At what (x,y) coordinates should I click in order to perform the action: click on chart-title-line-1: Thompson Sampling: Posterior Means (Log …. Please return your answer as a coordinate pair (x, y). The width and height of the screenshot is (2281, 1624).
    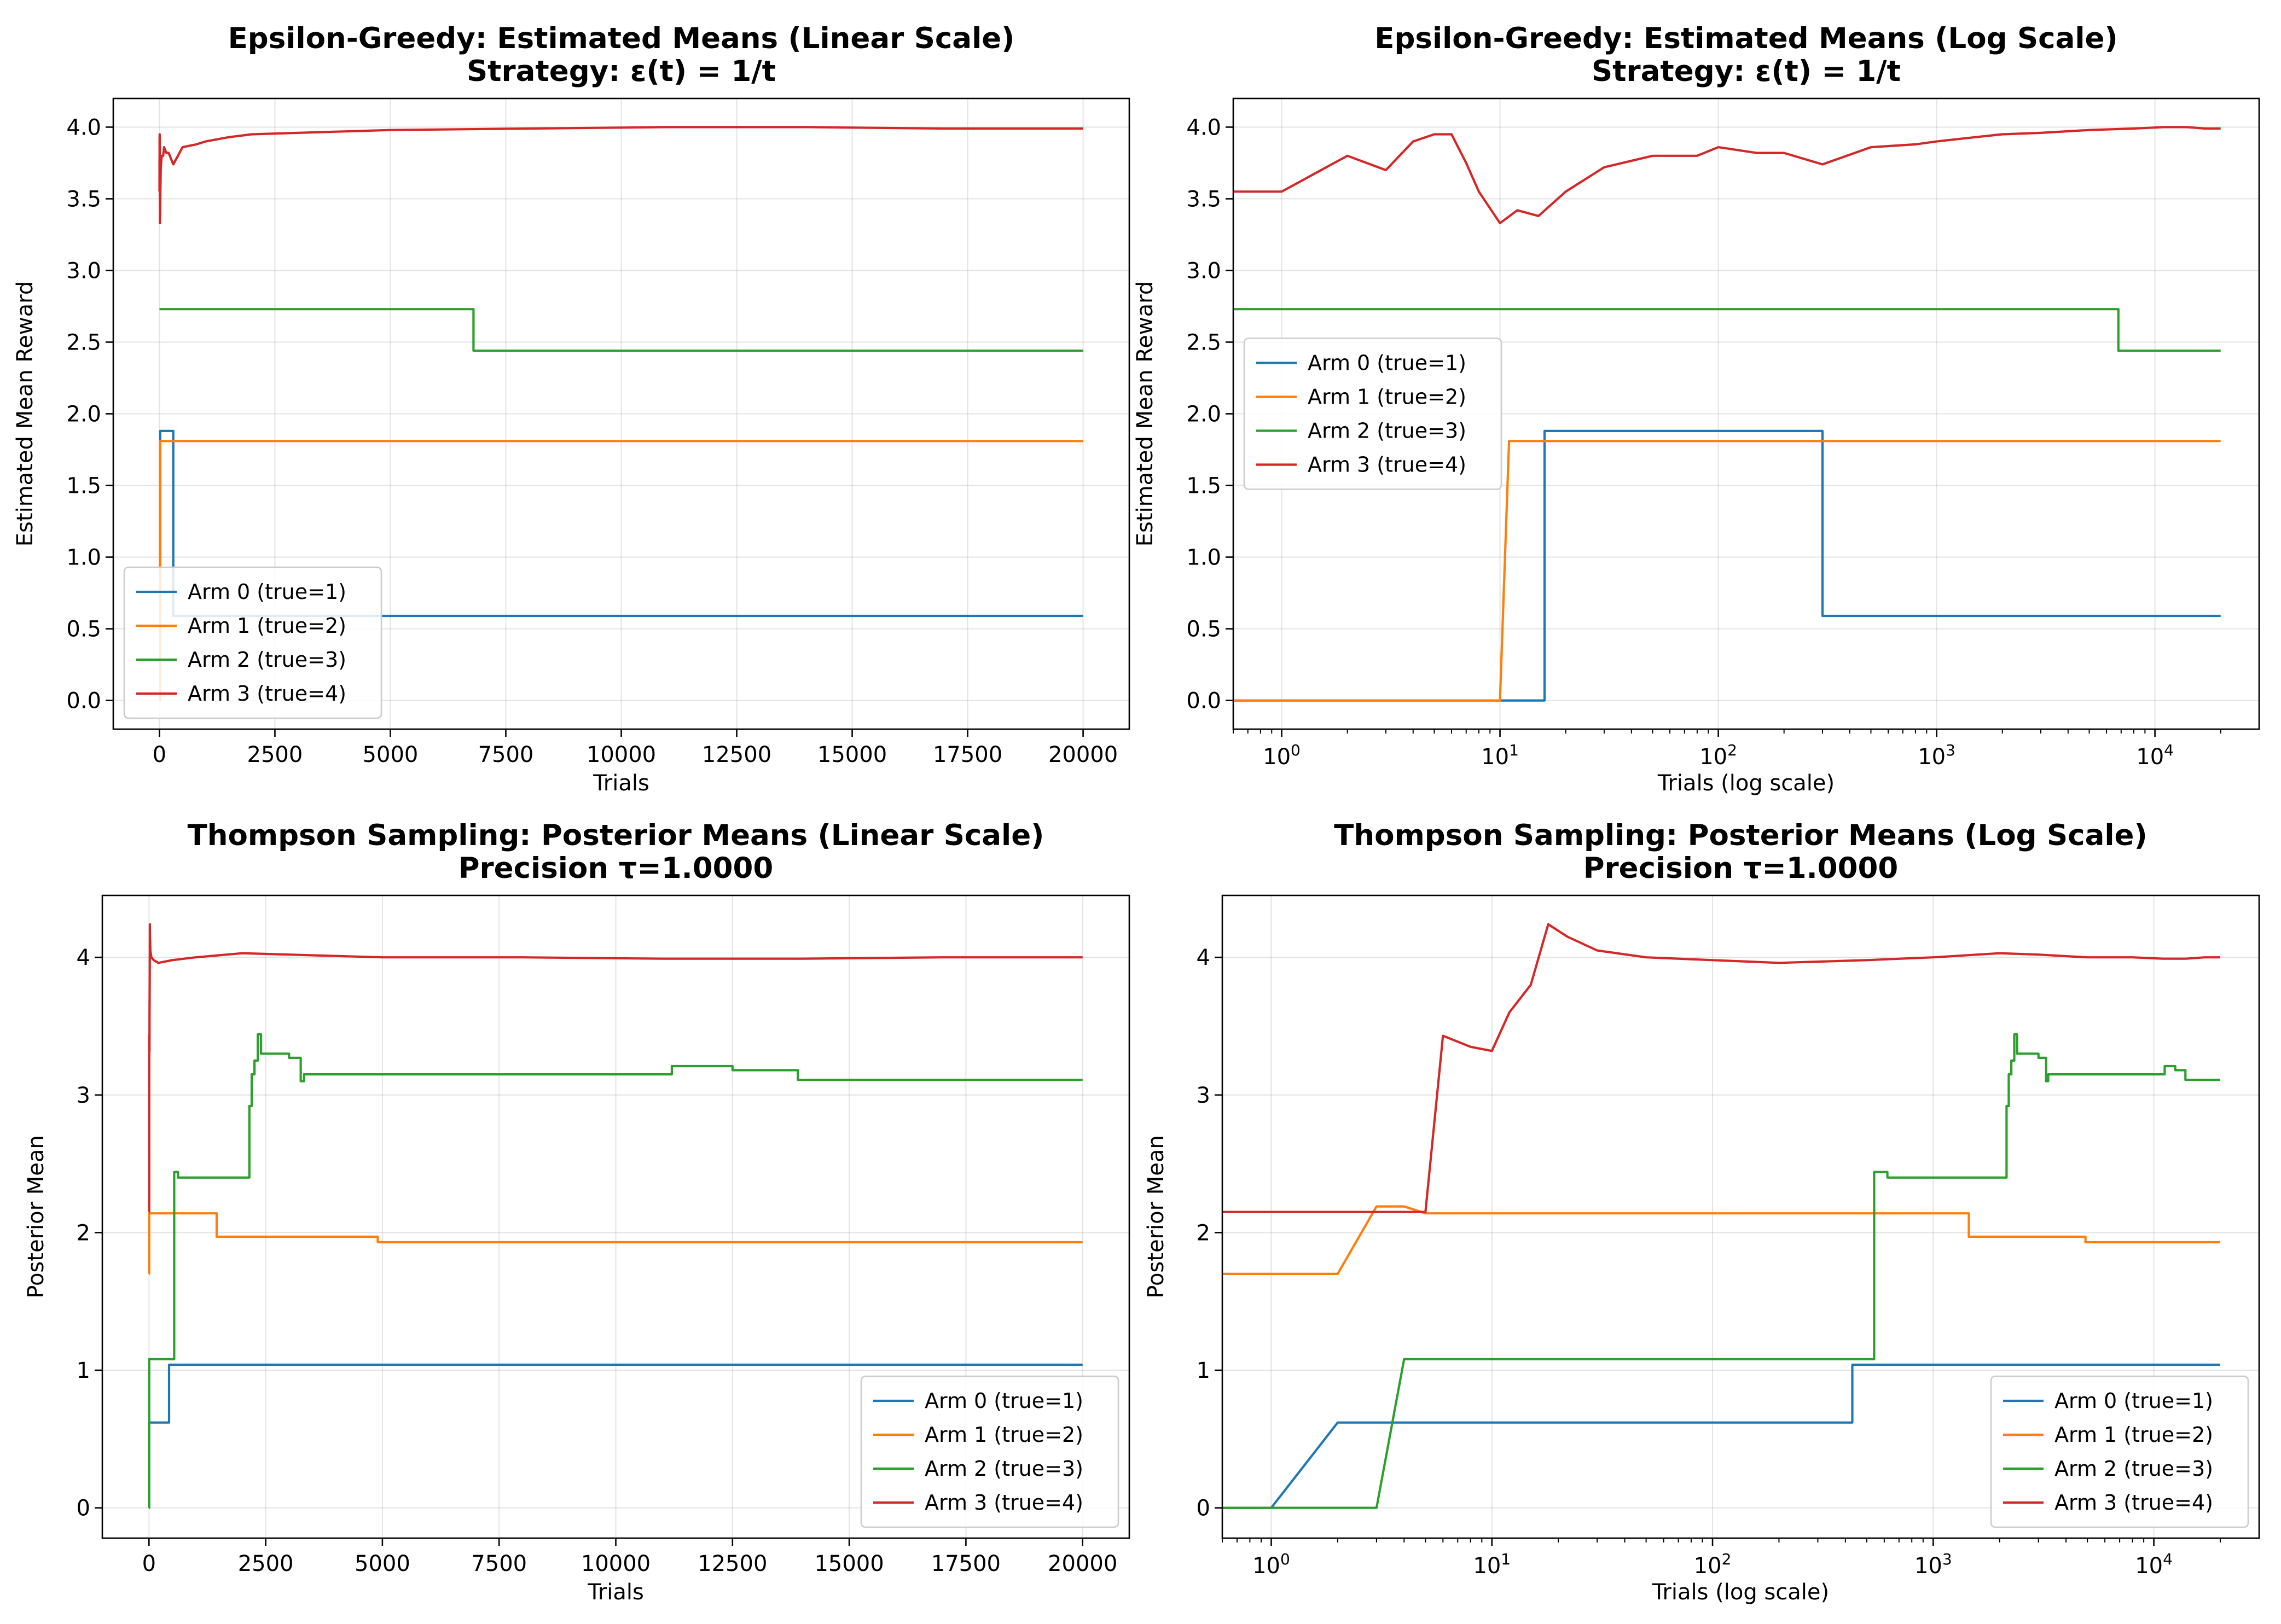
    Looking at the image, I should click on (1740, 835).